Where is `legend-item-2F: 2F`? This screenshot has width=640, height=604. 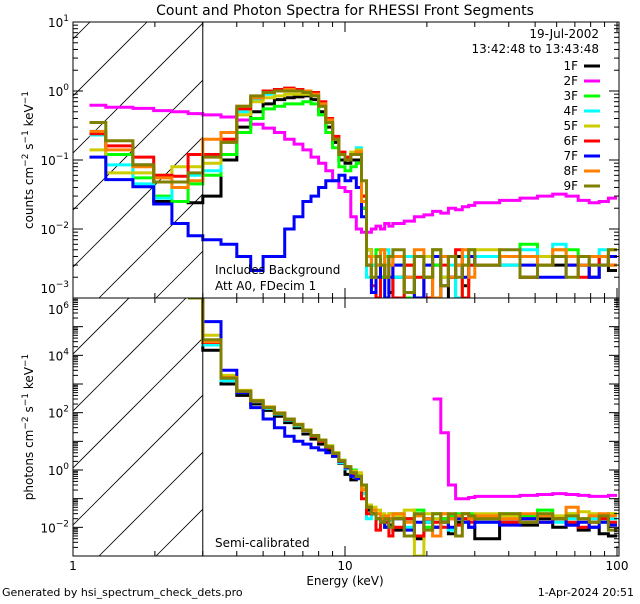 legend-item-2F: 2F is located at coordinates (581, 81).